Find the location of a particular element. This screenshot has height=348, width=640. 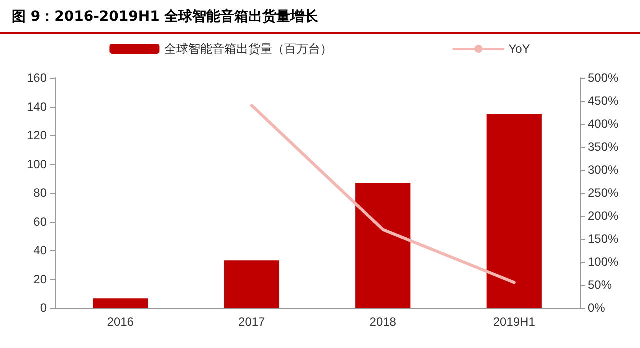

y-tick-label: 100 is located at coordinates (37, 164).